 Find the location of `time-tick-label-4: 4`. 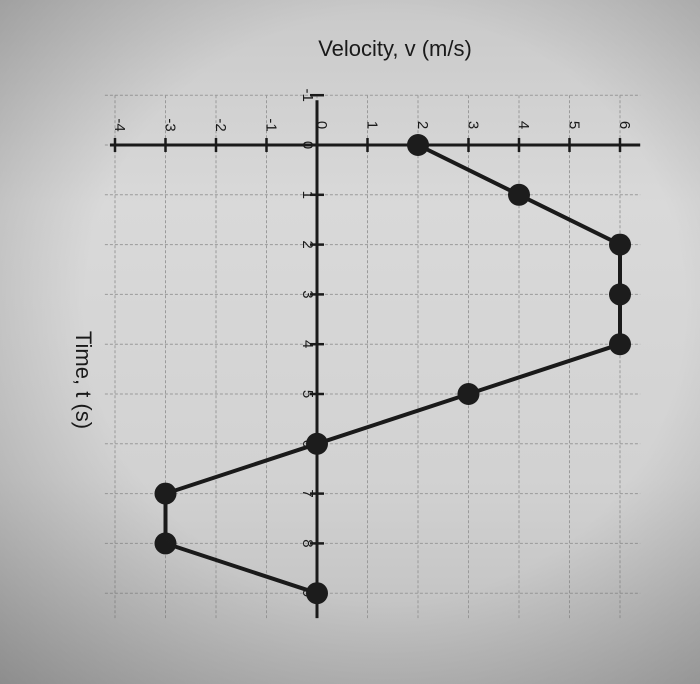

time-tick-label-4: 4 is located at coordinates (307, 344).